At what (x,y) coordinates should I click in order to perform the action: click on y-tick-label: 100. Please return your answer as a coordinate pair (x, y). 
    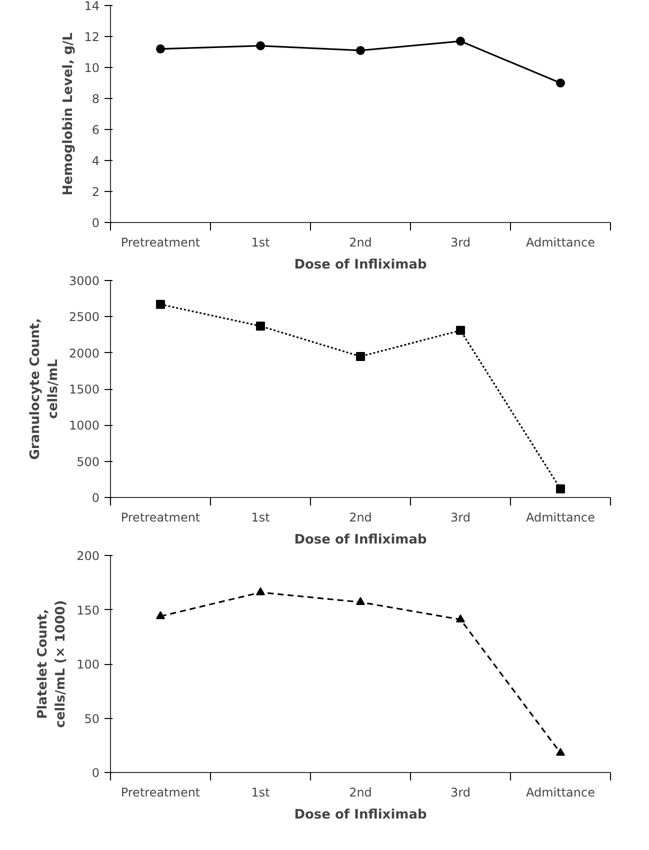
    Looking at the image, I should click on (88, 665).